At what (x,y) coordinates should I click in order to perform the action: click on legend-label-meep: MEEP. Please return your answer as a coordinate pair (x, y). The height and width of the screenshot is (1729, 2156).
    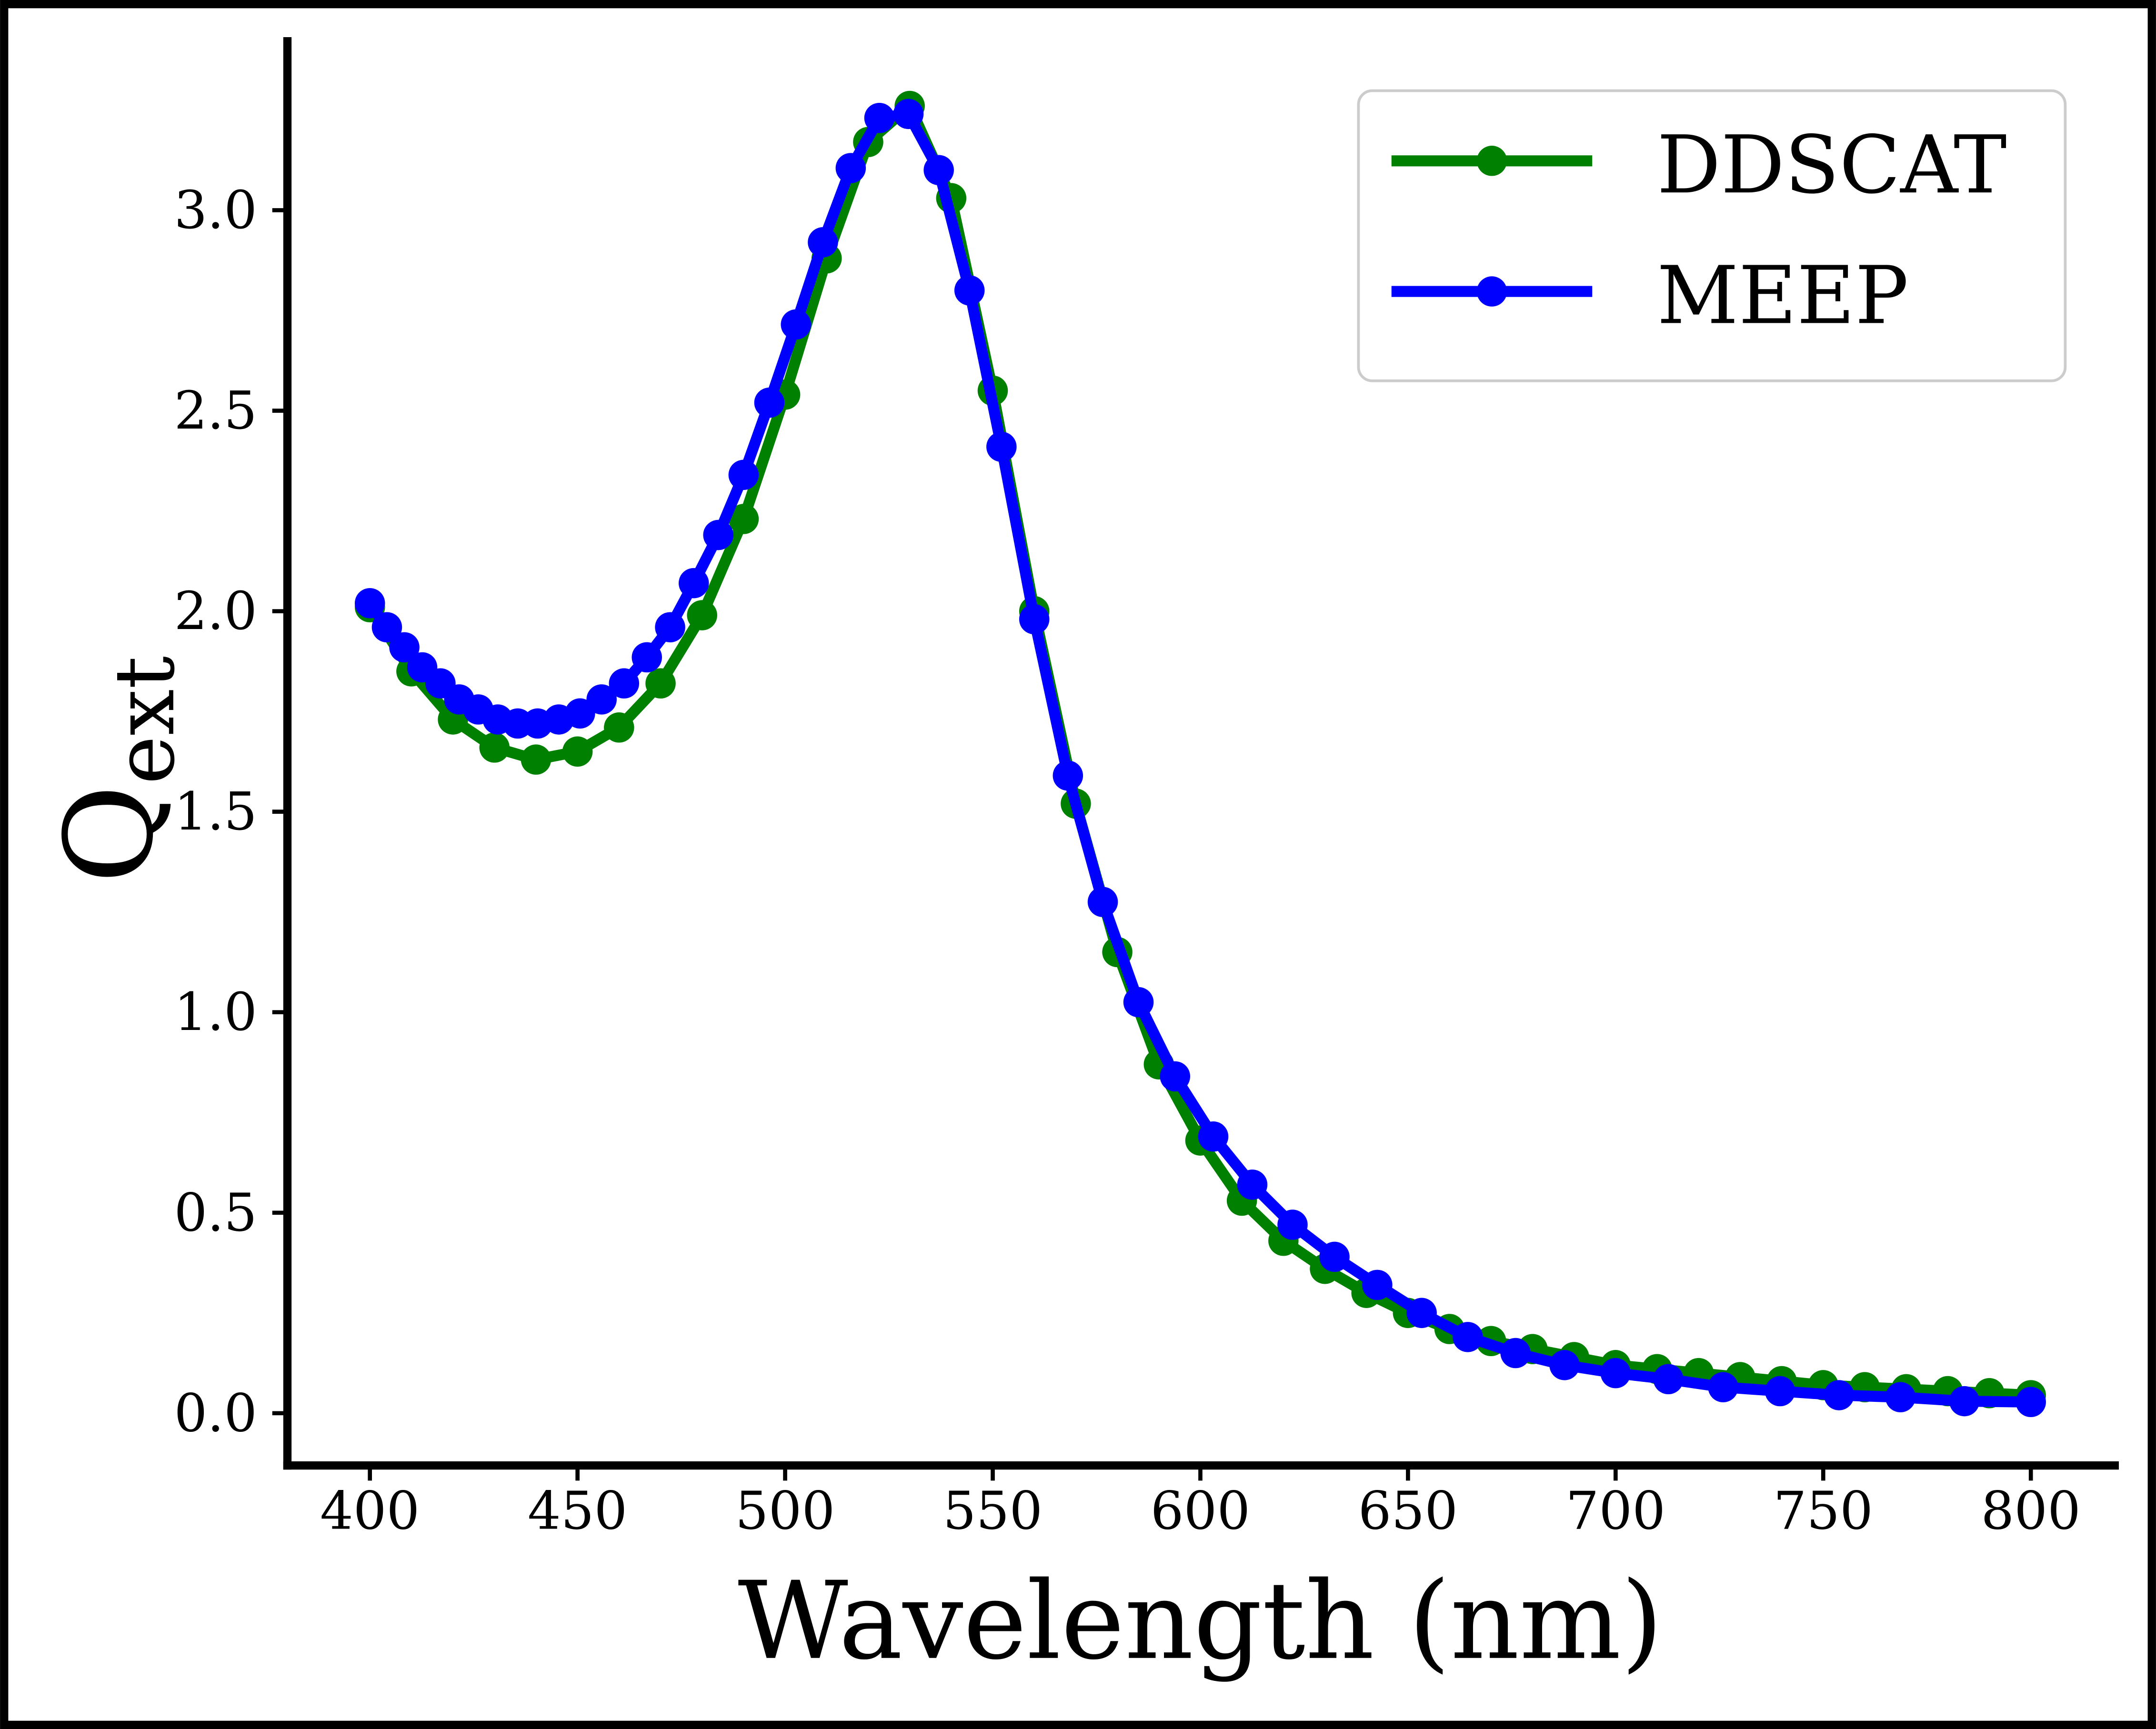
    Looking at the image, I should click on (1783, 296).